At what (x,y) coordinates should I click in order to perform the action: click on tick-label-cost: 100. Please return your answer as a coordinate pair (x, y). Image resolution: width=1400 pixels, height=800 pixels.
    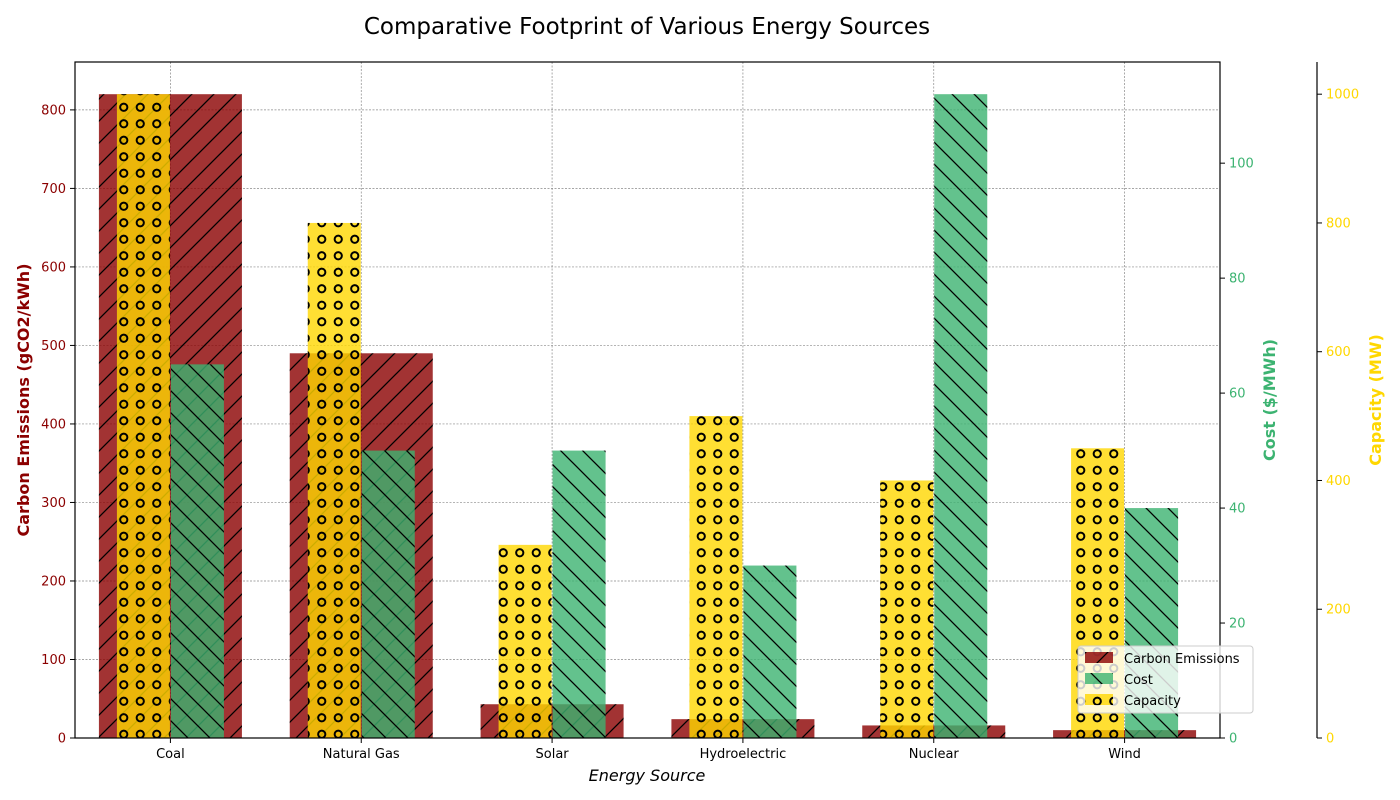
    Looking at the image, I should click on (1241, 164).